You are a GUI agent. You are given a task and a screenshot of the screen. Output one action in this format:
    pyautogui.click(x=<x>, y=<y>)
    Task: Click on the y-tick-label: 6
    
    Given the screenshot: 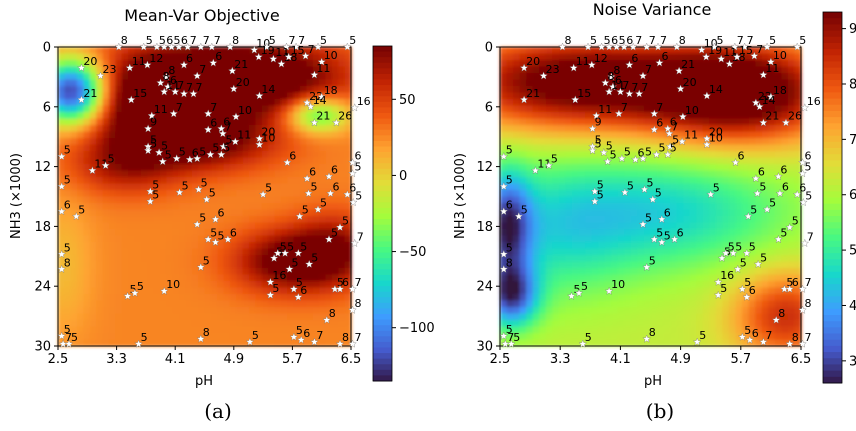 What is the action you would take?
    pyautogui.click(x=489, y=107)
    